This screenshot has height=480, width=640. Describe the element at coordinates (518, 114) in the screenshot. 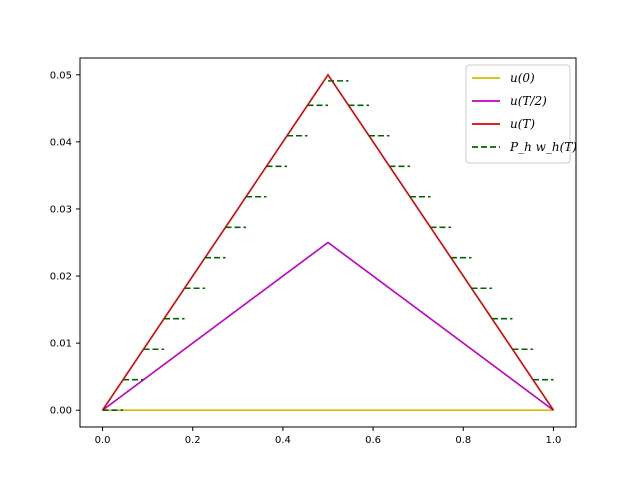

I see `legend-box` at that location.